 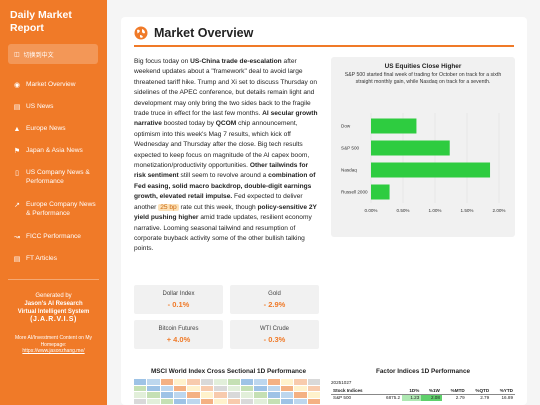 What do you see at coordinates (53, 54) in the screenshot?
I see `language-toggle-button: ◫ 切换到中文` at bounding box center [53, 54].